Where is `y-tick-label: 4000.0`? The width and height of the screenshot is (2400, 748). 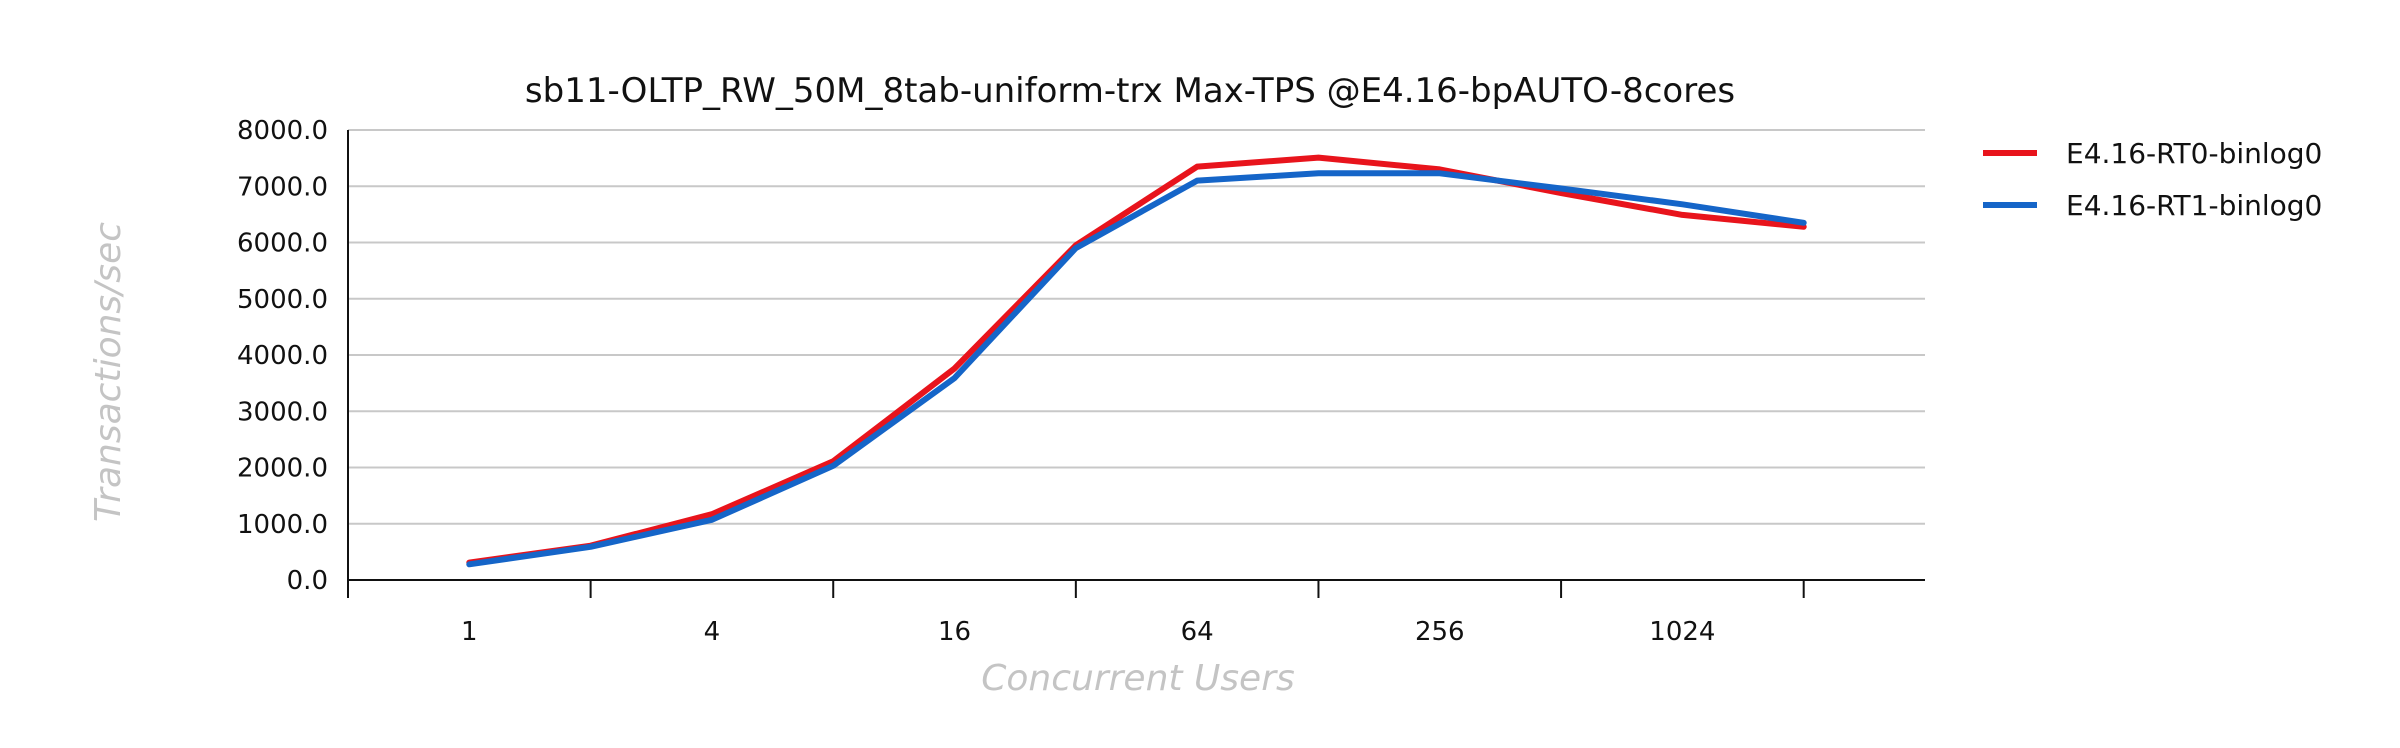
y-tick-label: 4000.0 is located at coordinates (282, 356).